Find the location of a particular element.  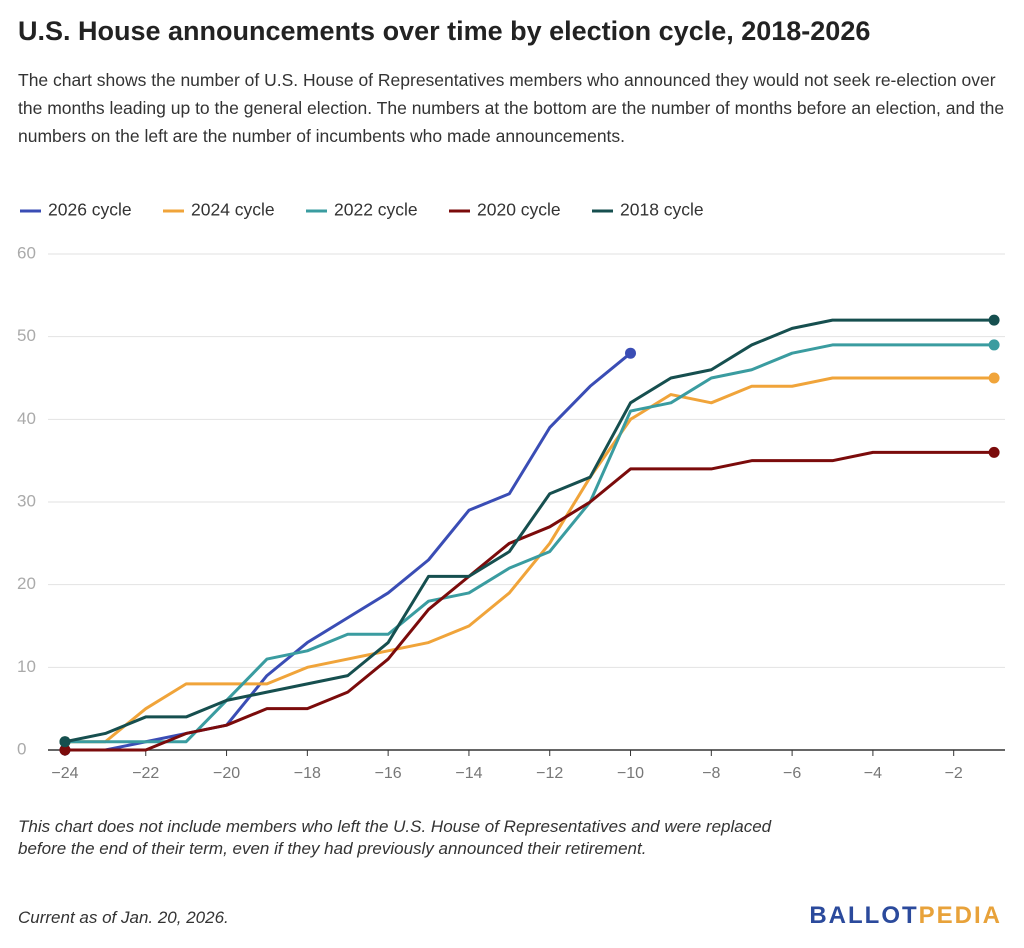

x-tick-label: −22 is located at coordinates (145, 773).